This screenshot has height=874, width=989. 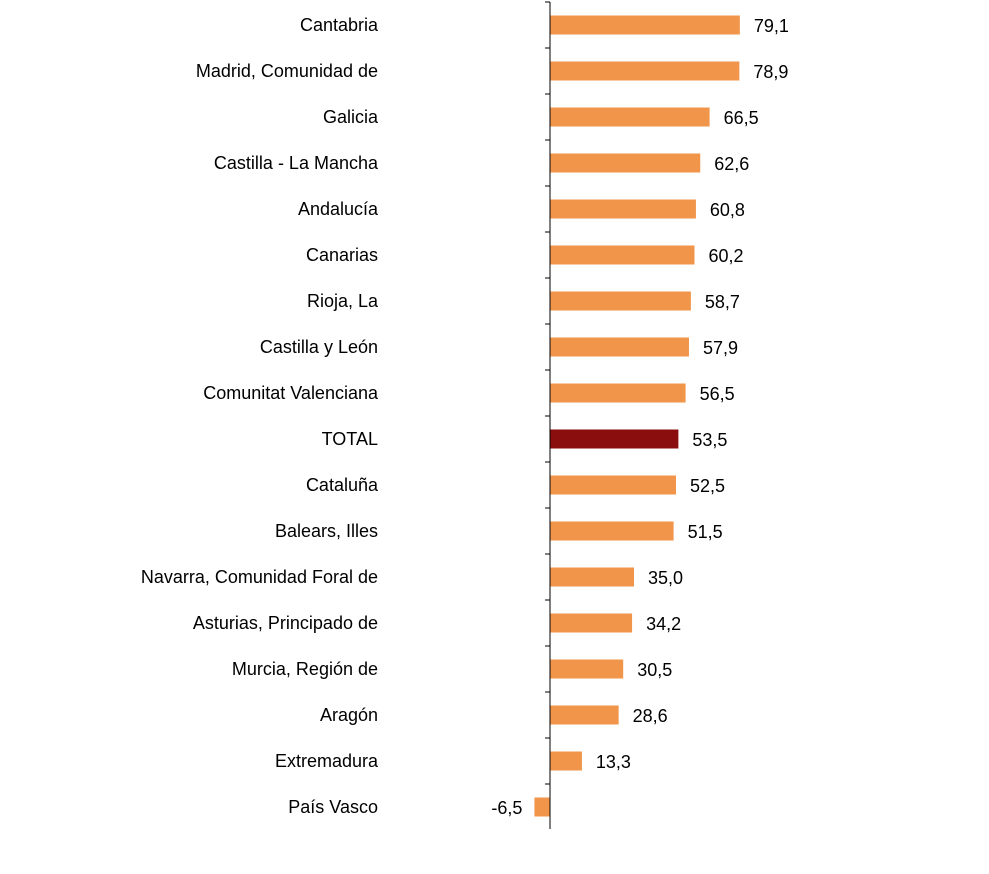 I want to click on value-label-total: 53,5, so click(x=709, y=440).